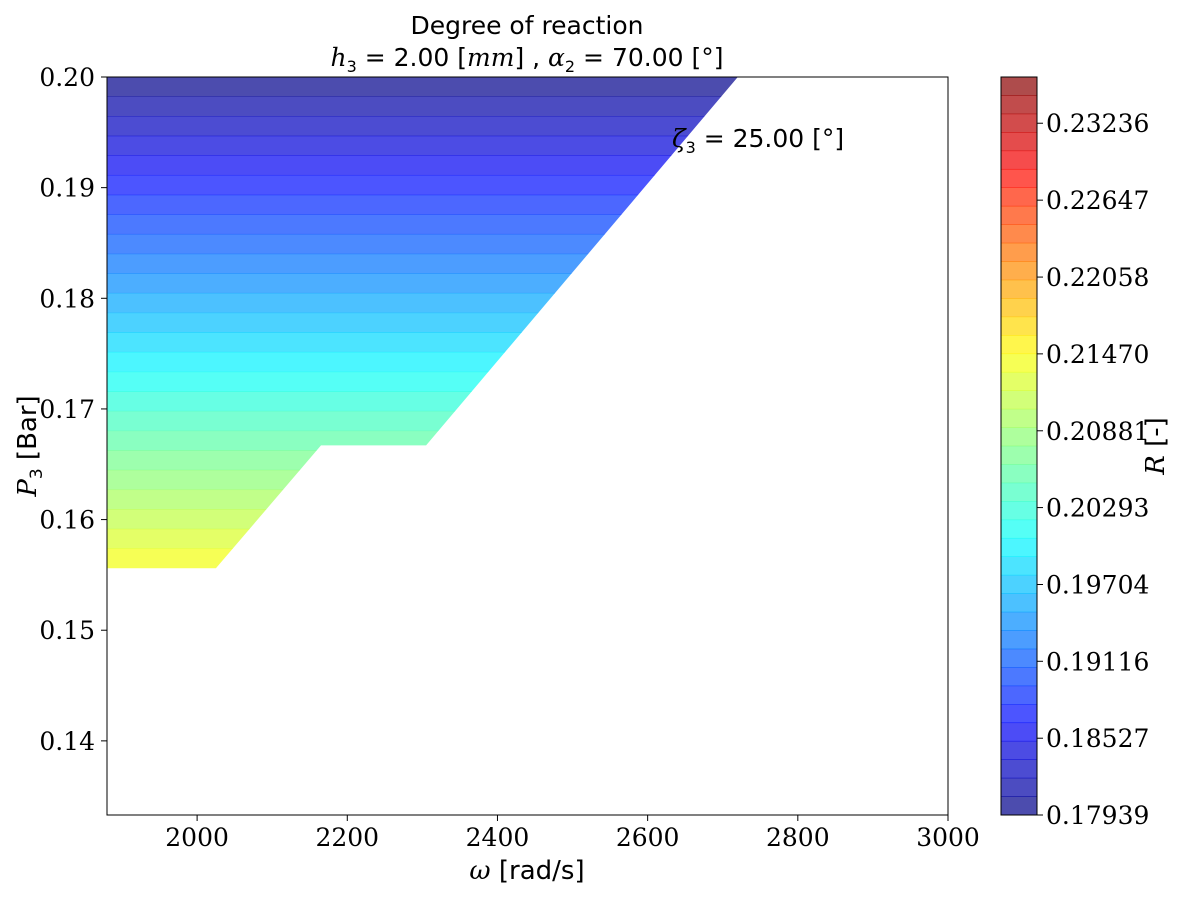 Image resolution: width=1200 pixels, height=900 pixels. Describe the element at coordinates (1097, 738) in the screenshot. I see `colorbar-tick-label: 0.18527` at that location.